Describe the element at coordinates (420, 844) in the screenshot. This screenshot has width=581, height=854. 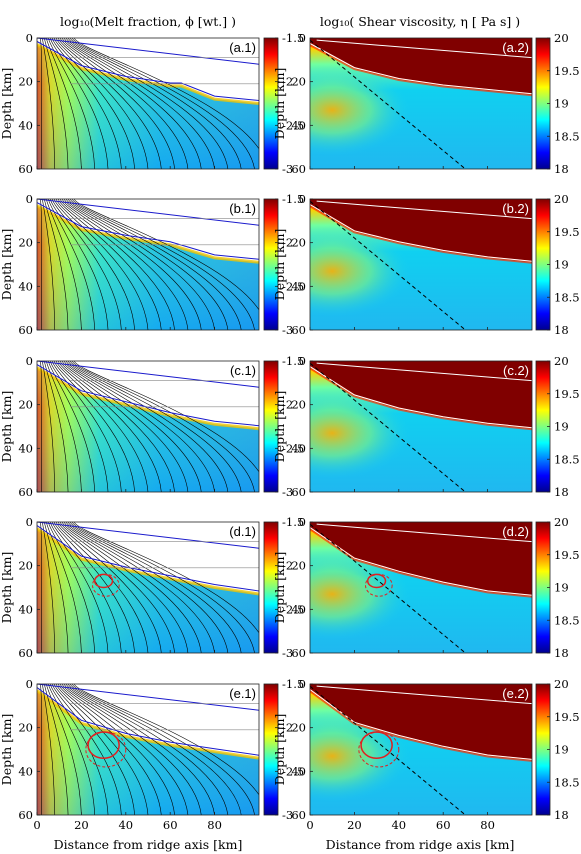
I see `x-axis-label-right: Distance from ridge axis [km]` at that location.